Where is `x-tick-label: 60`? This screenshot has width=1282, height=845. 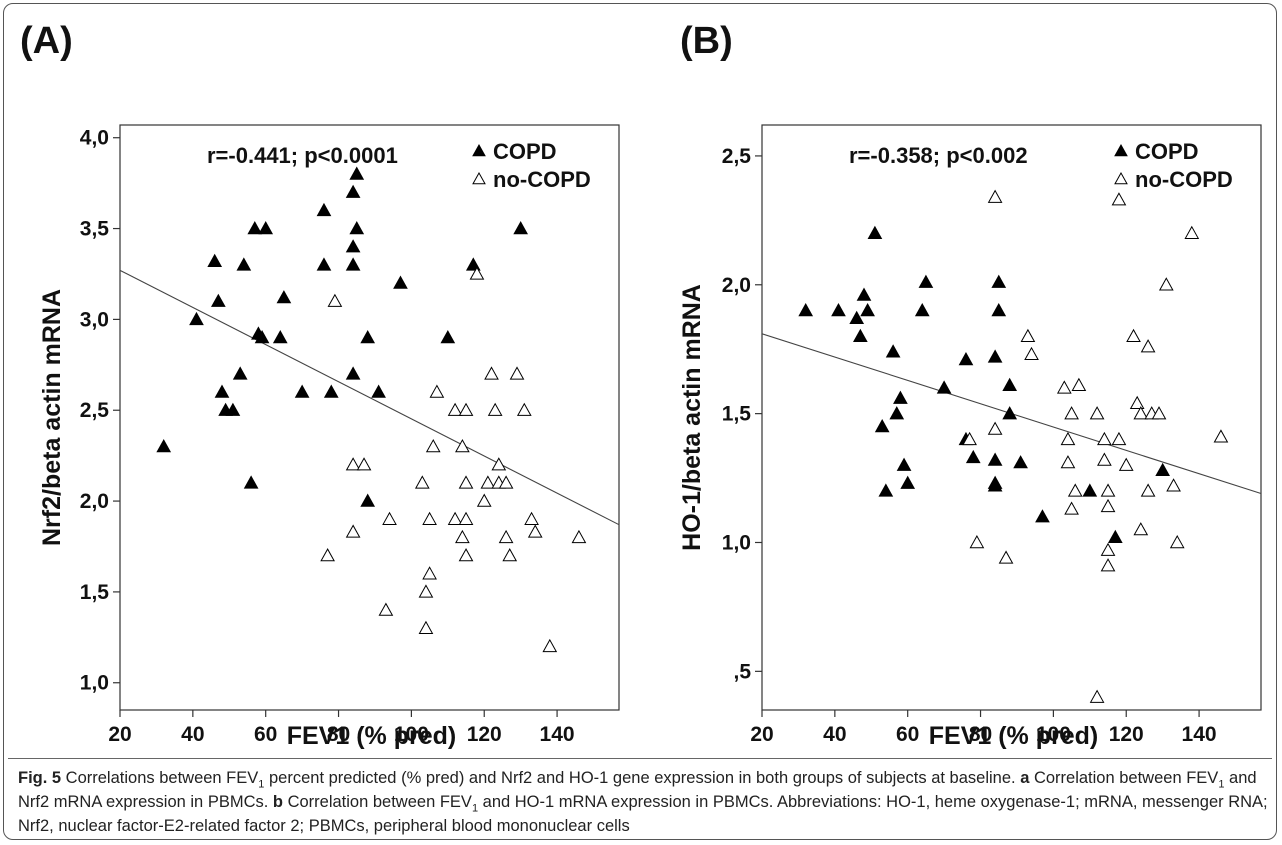
x-tick-label: 60 is located at coordinates (265, 734).